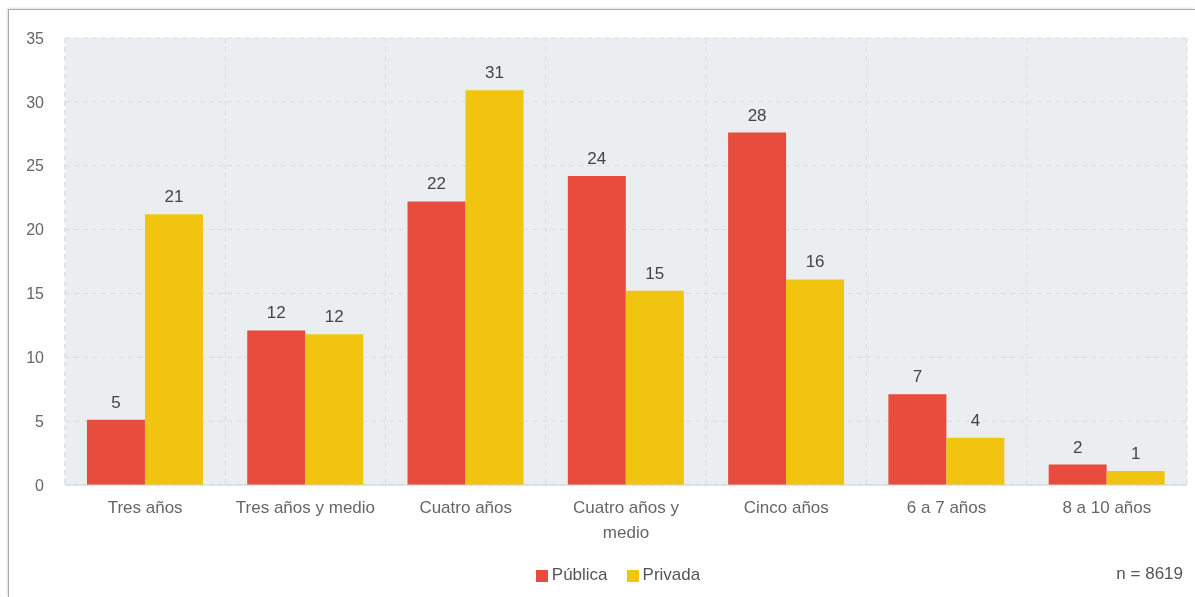 The width and height of the screenshot is (1195, 597). I want to click on data-label: 2, so click(1077, 447).